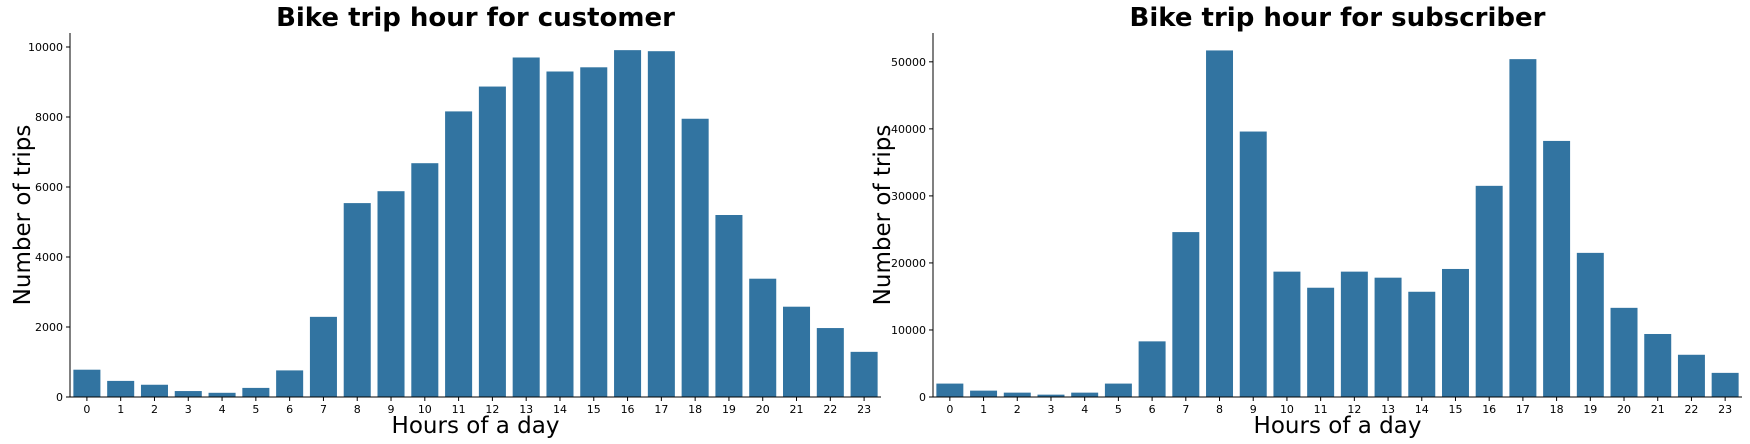  I want to click on subscriber-x-tick-label: 6, so click(1152, 409).